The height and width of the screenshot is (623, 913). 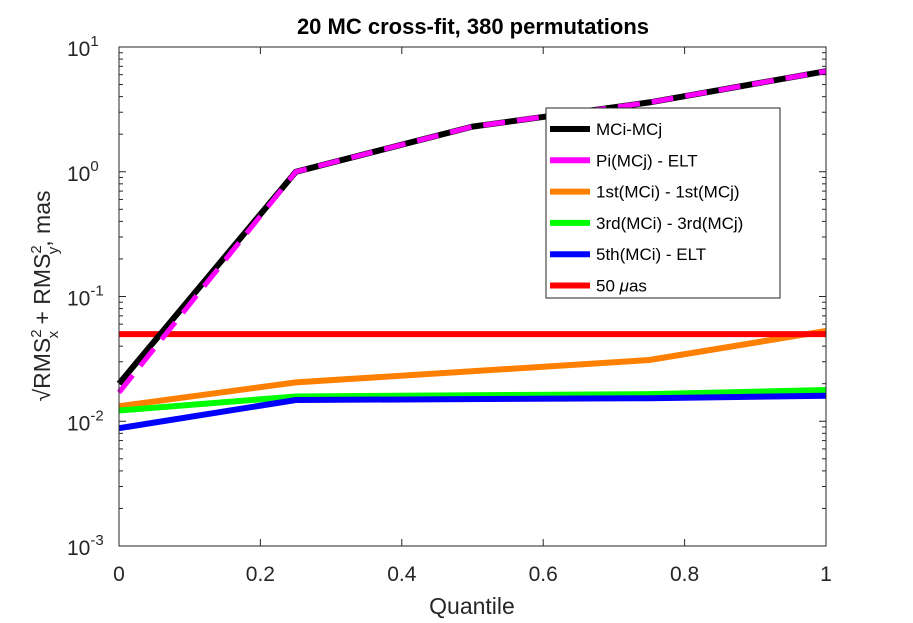 What do you see at coordinates (473, 26) in the screenshot?
I see `chart-title: 20 MC cross-fit, 380 permutations` at bounding box center [473, 26].